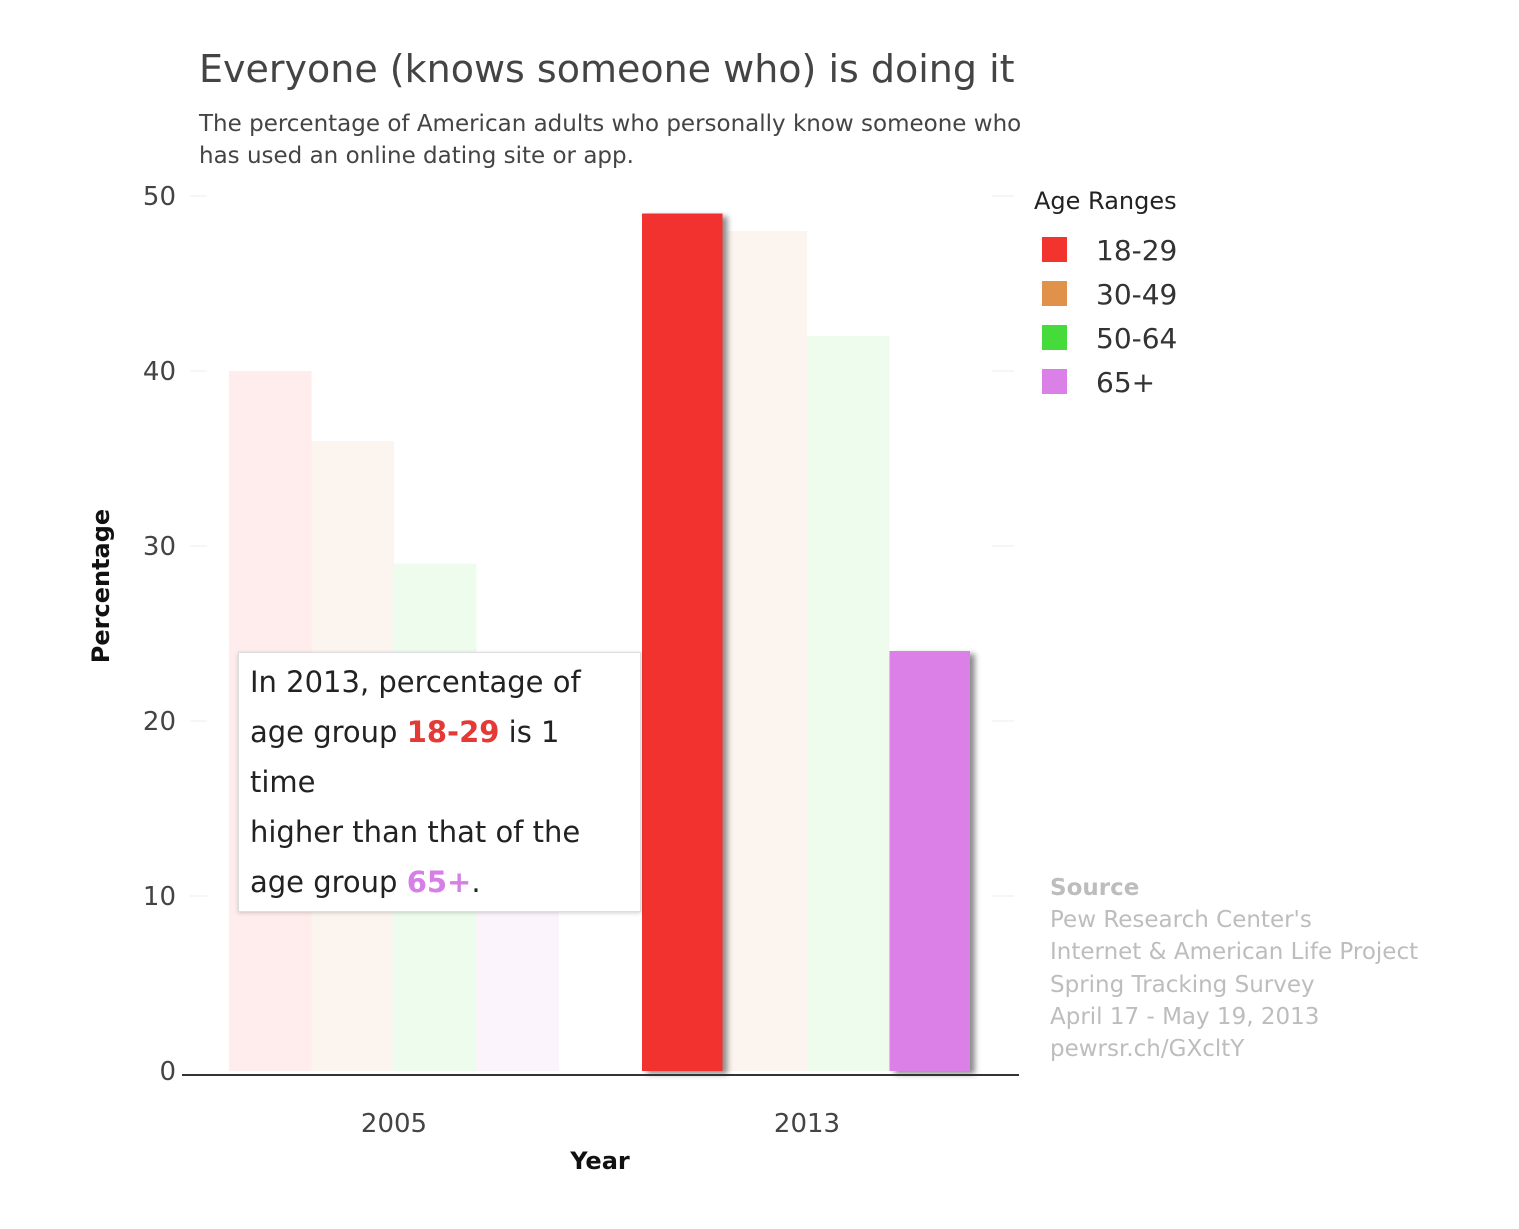 This screenshot has height=1229, width=1519. What do you see at coordinates (1105, 201) in the screenshot?
I see `legend-title: Age Ranges` at bounding box center [1105, 201].